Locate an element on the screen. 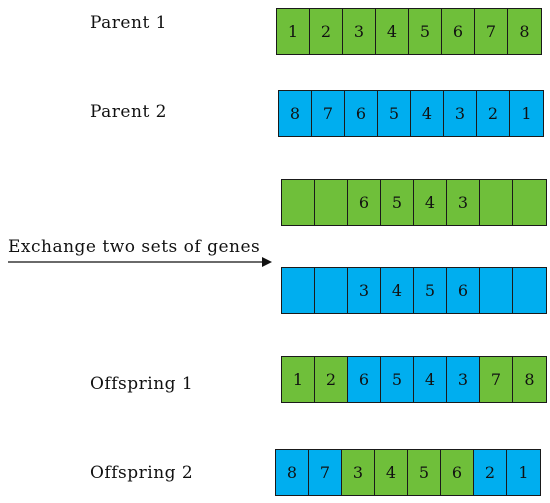  offspring1-label: Offspring 1 is located at coordinates (142, 384).